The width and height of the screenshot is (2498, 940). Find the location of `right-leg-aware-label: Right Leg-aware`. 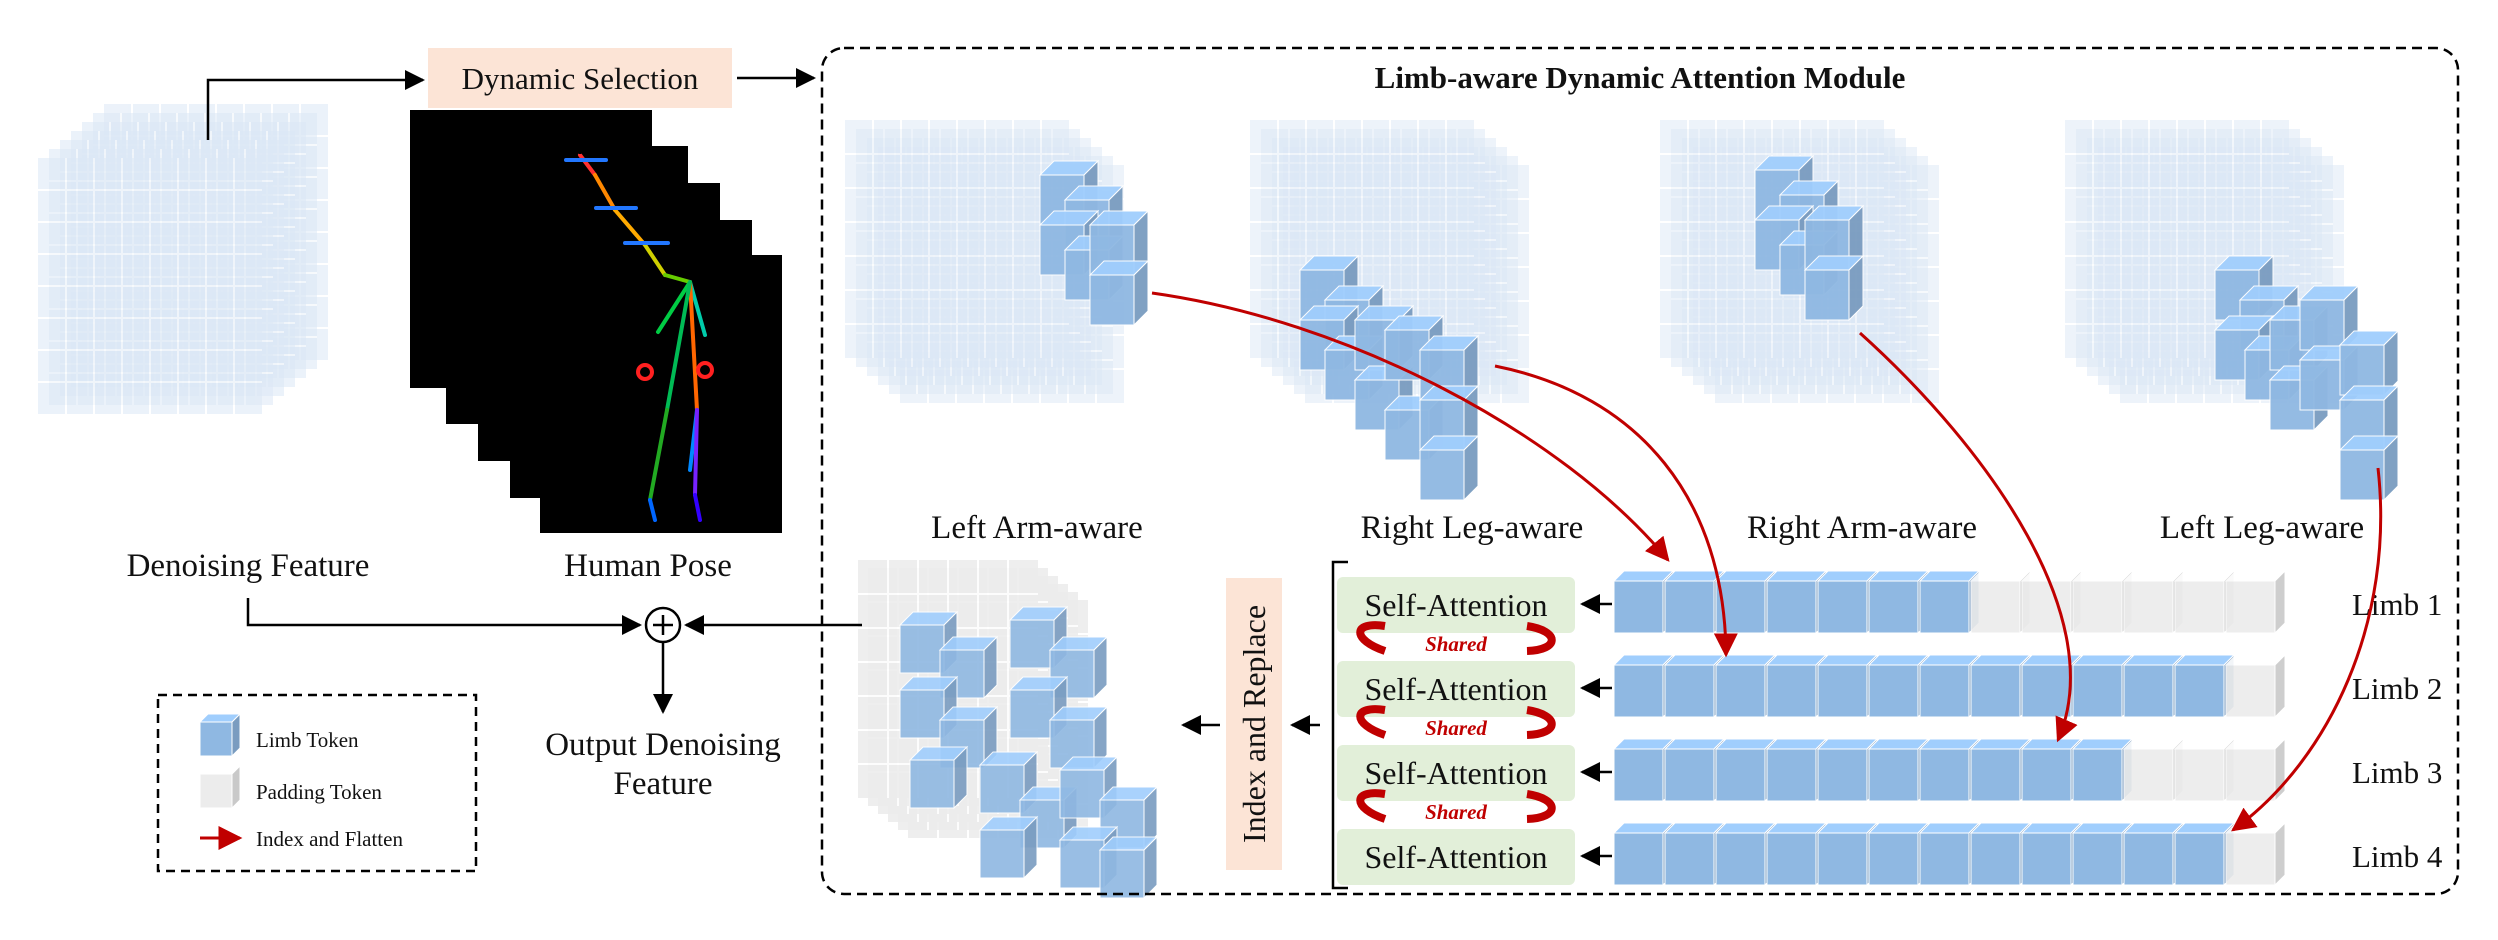

right-leg-aware-label: Right Leg-aware is located at coordinates (1472, 528).